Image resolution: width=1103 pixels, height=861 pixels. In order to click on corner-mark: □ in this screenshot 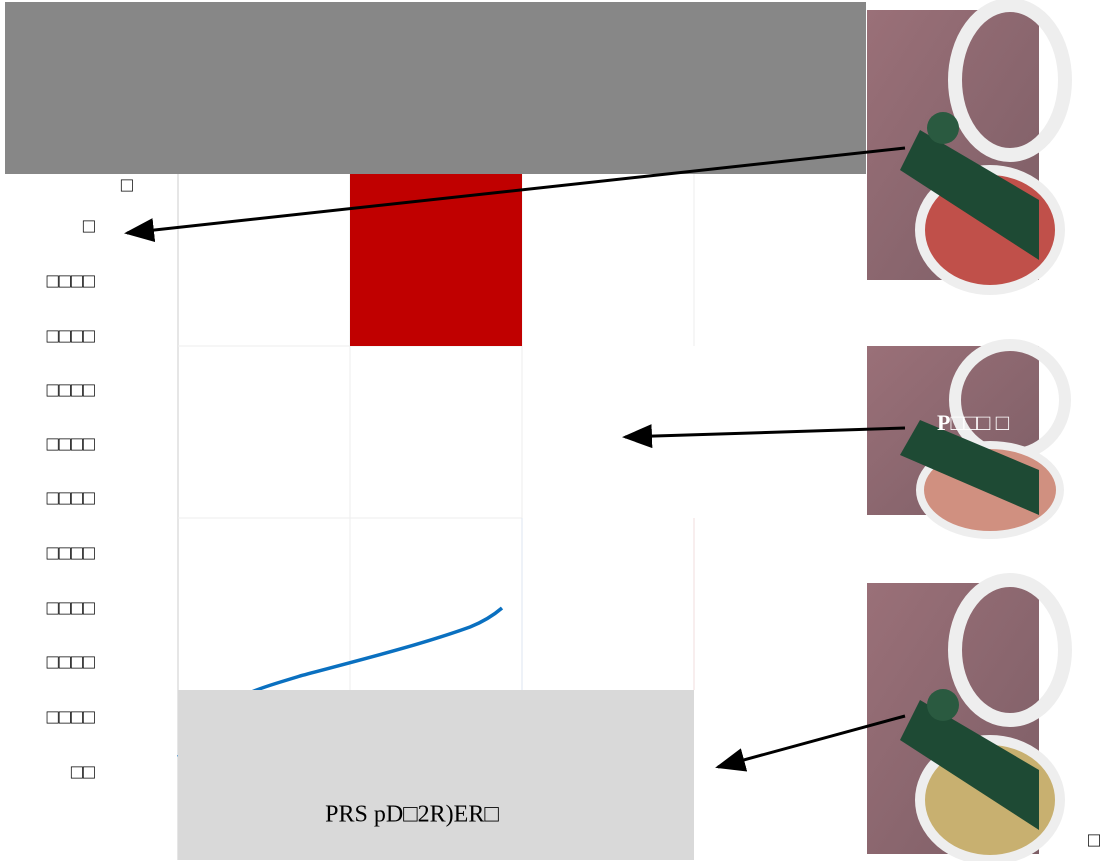, I will do `click(1094, 841)`.